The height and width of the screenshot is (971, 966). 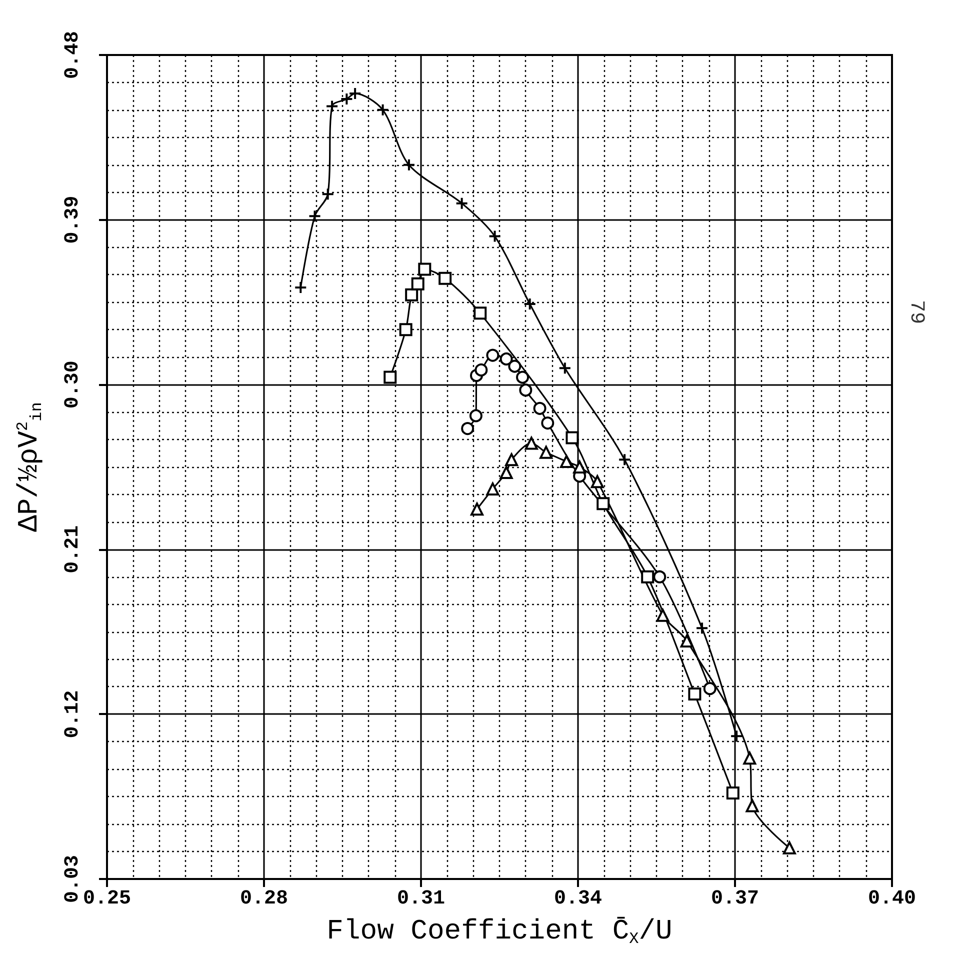 I want to click on text: 79, so click(x=916, y=312).